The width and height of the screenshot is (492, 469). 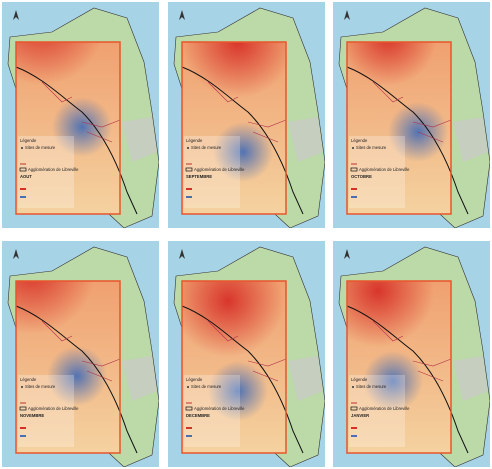 I want to click on month-label: SEPTEMBRE, so click(x=199, y=176).